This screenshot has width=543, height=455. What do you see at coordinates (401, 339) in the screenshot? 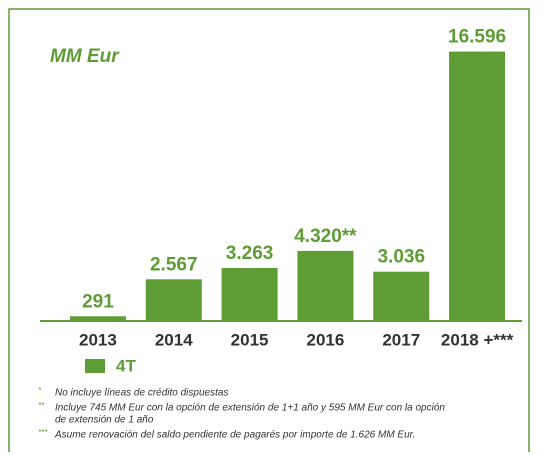
I see `x-tick-label: 2017` at bounding box center [401, 339].